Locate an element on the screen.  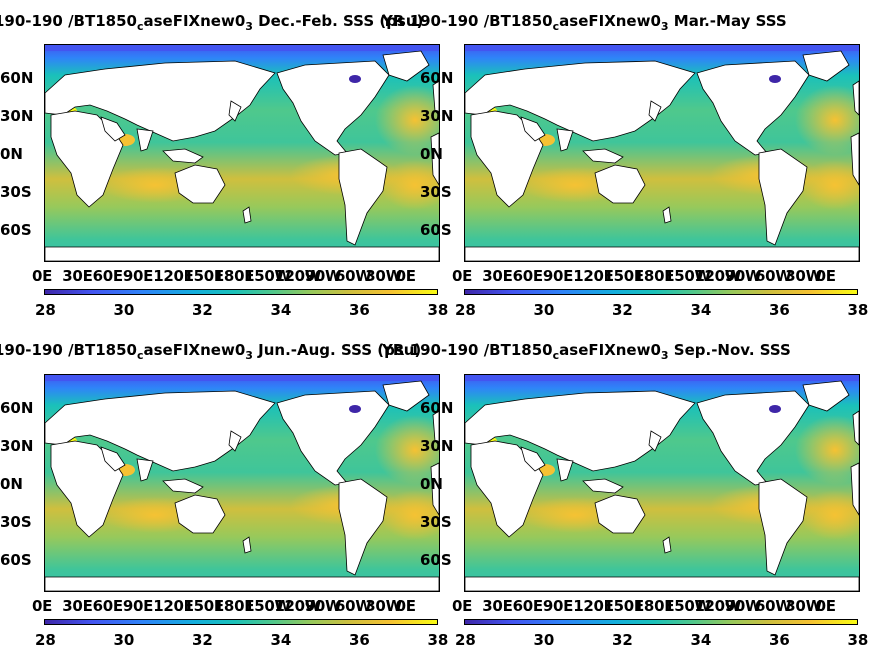
lon-tick-label: 90E is located at coordinates (558, 606).